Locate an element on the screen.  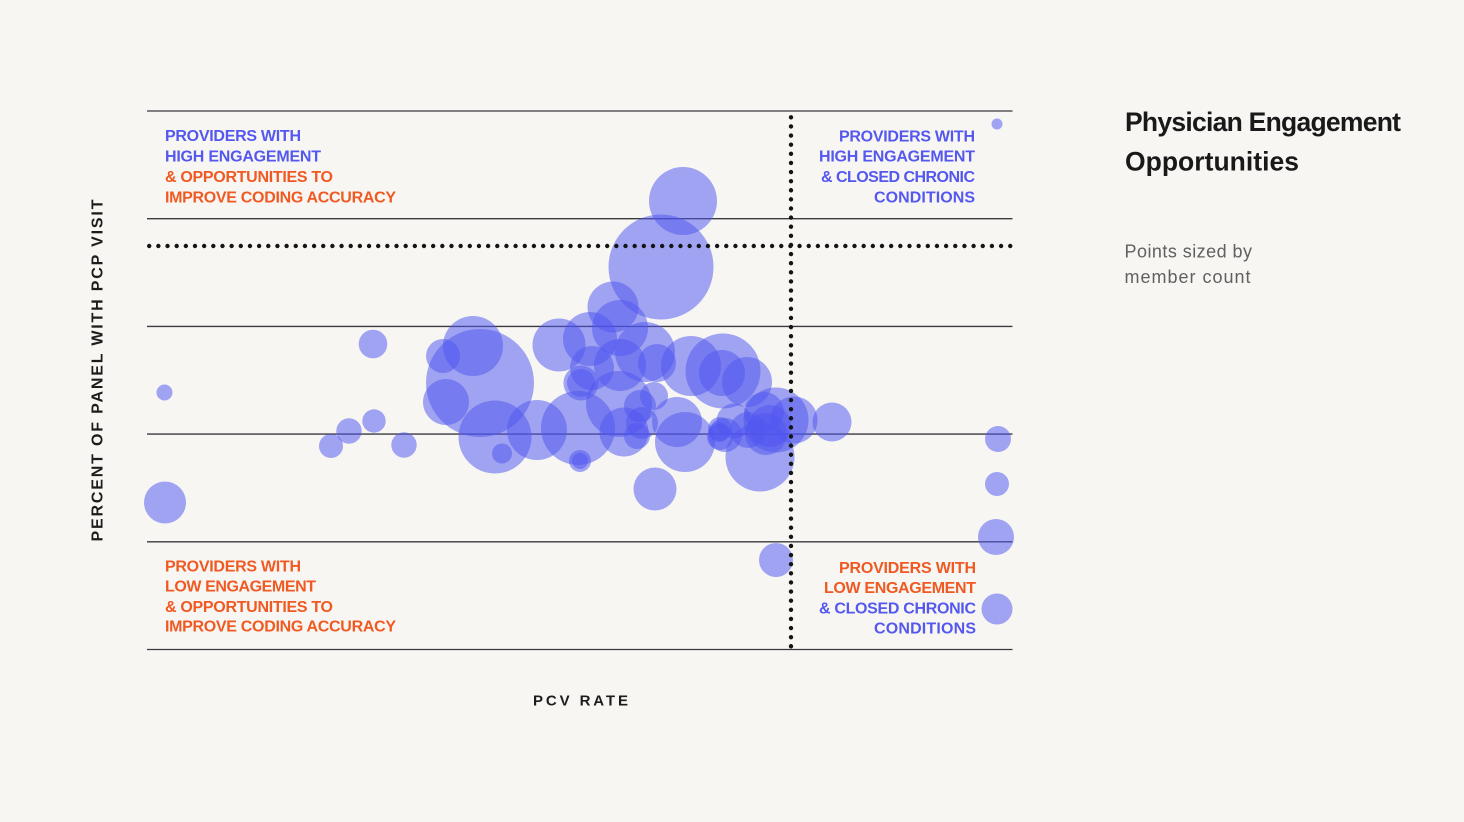
svg-text: Physician Engagement is located at coordinates (1263, 122).